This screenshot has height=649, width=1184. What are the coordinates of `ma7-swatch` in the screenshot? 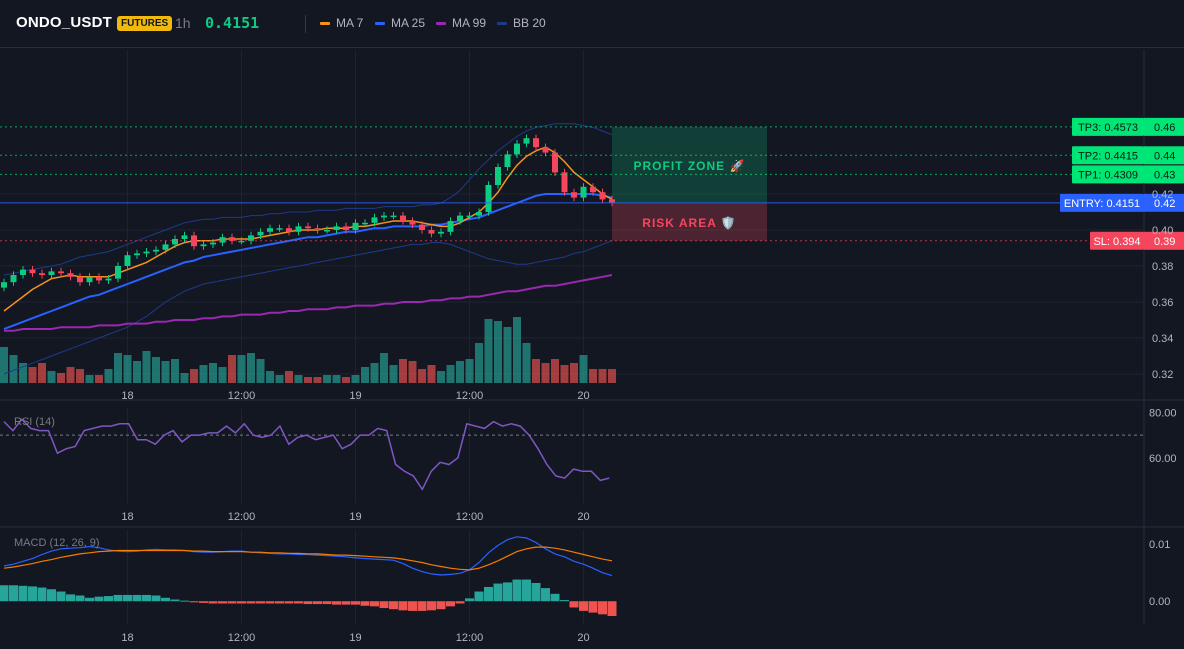 It's located at (325, 23).